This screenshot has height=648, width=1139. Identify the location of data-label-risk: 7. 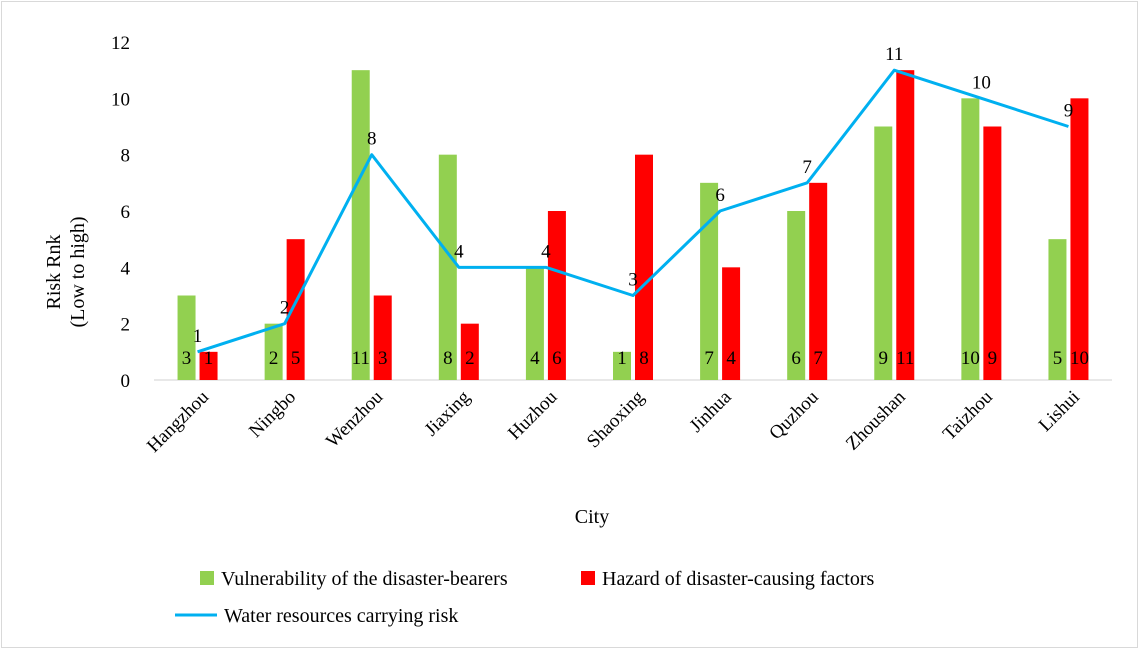
(807, 167).